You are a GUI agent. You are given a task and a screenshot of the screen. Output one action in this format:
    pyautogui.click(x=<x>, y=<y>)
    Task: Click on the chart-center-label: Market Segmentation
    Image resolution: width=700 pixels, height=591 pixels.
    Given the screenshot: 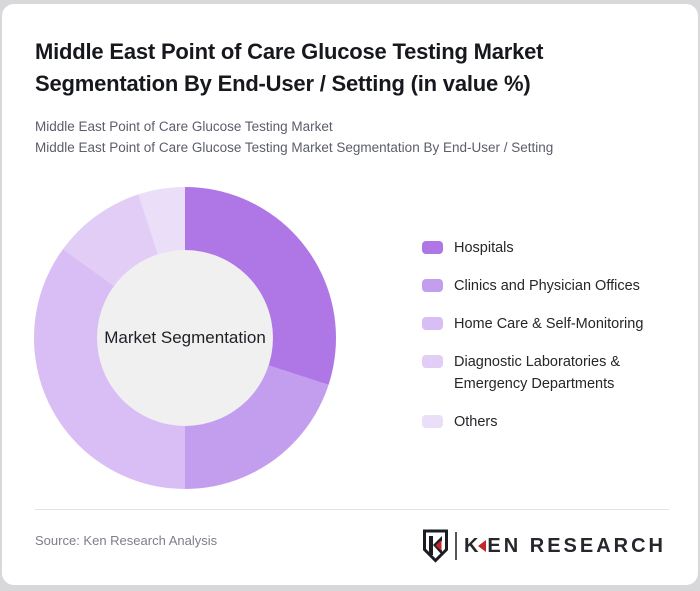 What is the action you would take?
    pyautogui.click(x=185, y=337)
    